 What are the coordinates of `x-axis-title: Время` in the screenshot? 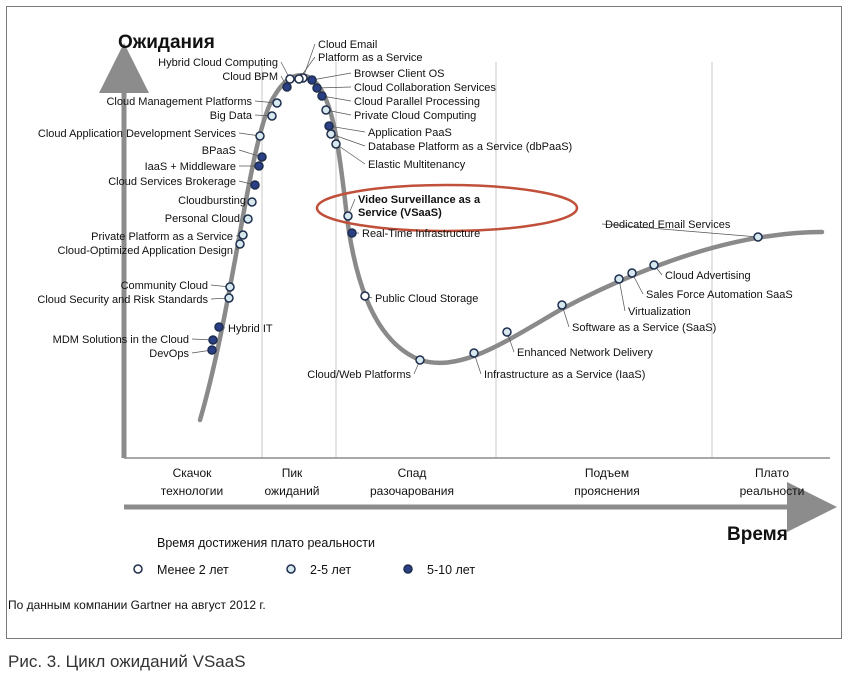 It's located at (757, 534).